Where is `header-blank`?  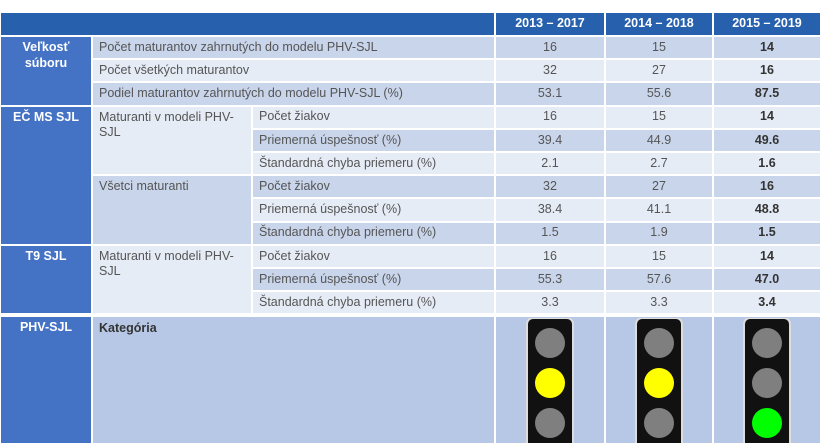 header-blank is located at coordinates (247, 24).